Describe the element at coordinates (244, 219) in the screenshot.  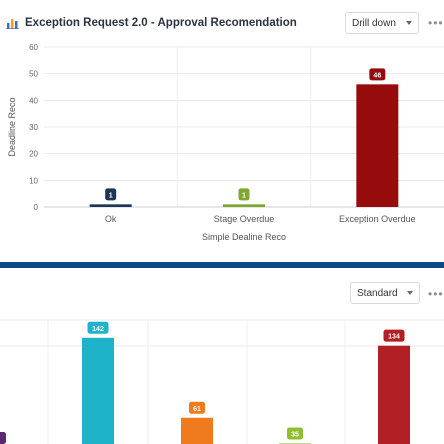
I see `x-tick-label-1: Stage Overdue` at that location.